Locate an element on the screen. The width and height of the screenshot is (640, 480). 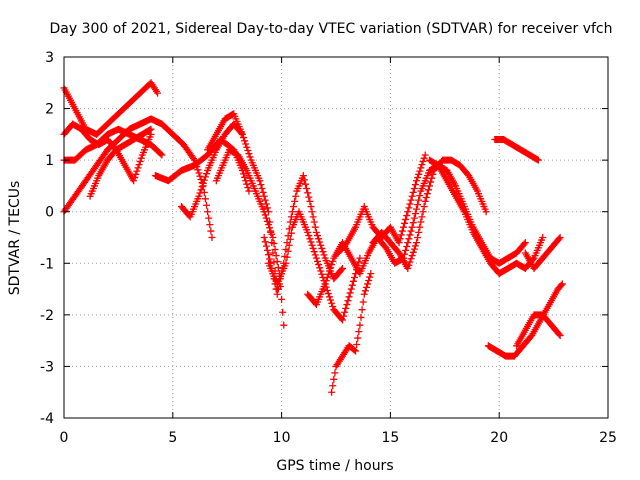
y-tick-label: -3 is located at coordinates (47, 367).